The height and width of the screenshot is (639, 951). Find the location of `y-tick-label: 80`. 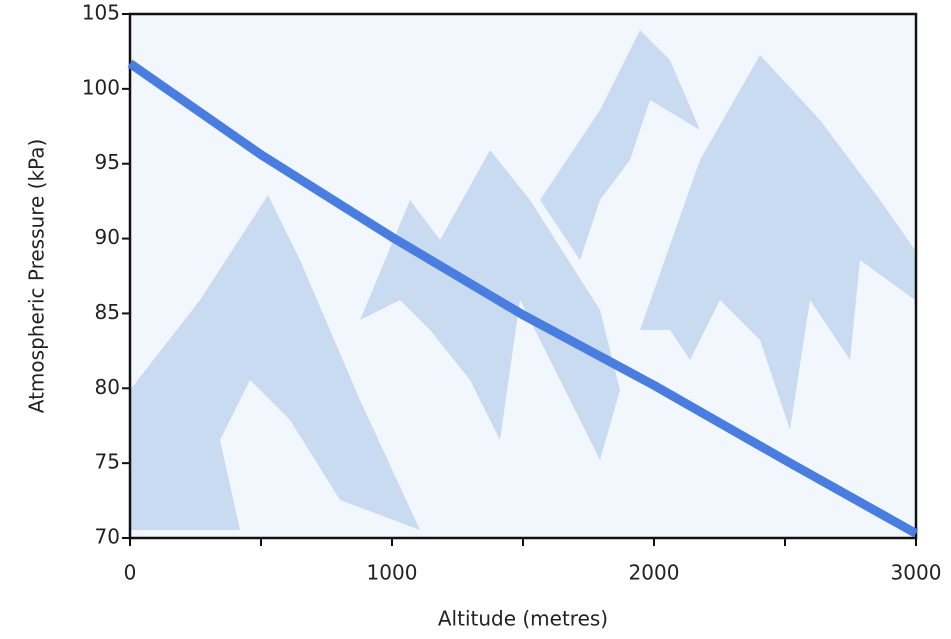

y-tick-label: 80 is located at coordinates (107, 387).